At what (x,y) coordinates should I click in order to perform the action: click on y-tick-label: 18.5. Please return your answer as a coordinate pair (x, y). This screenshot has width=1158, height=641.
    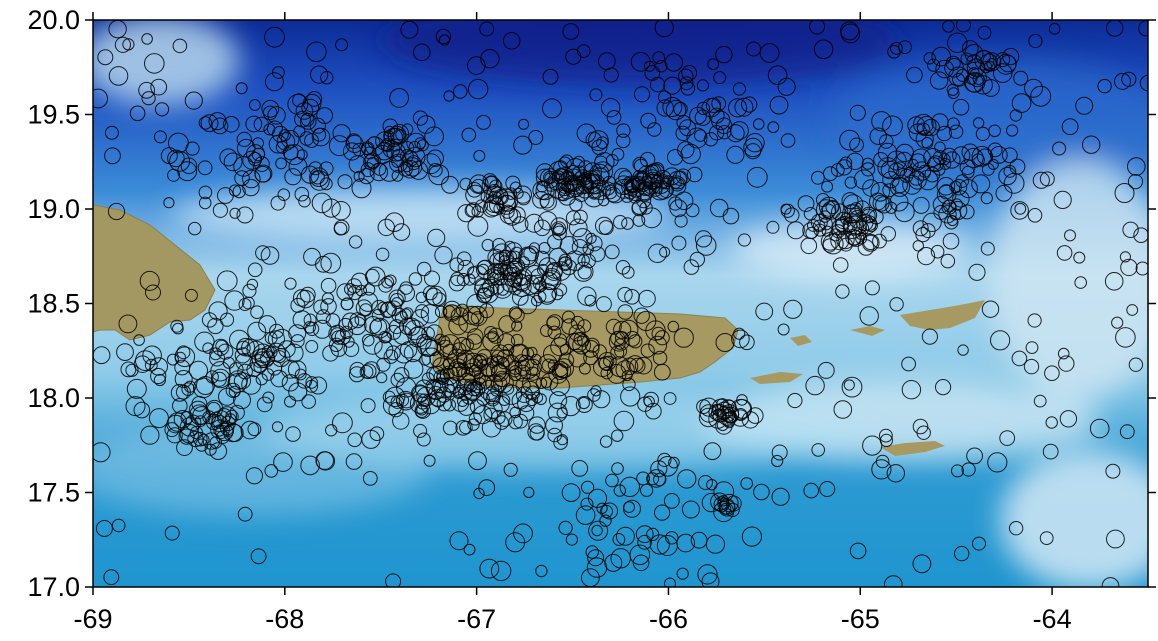
    Looking at the image, I should click on (53, 304).